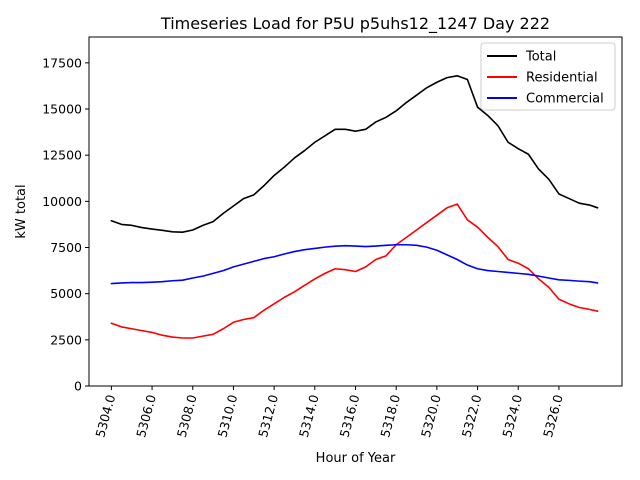 The height and width of the screenshot is (480, 640). What do you see at coordinates (562, 78) in the screenshot?
I see `legend-label: Residential` at bounding box center [562, 78].